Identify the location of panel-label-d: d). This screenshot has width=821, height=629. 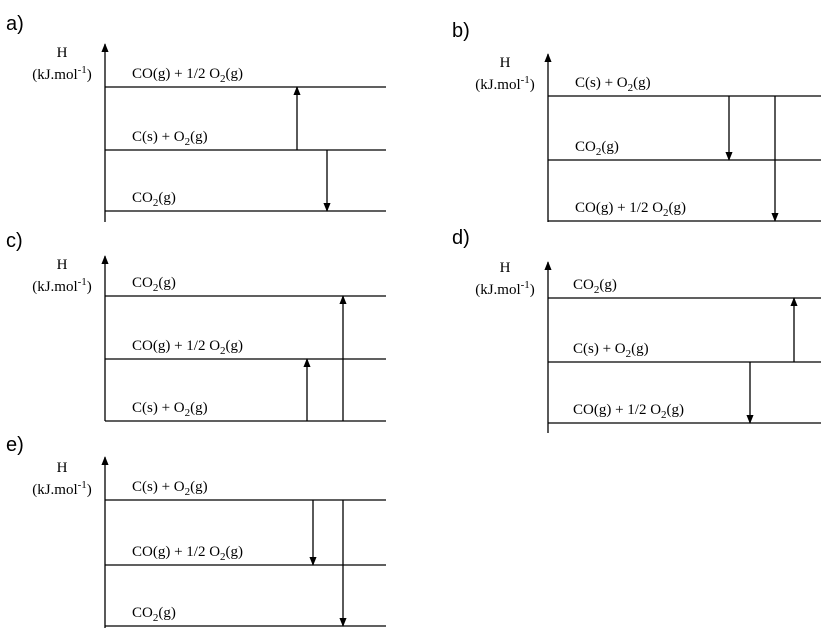
(461, 238).